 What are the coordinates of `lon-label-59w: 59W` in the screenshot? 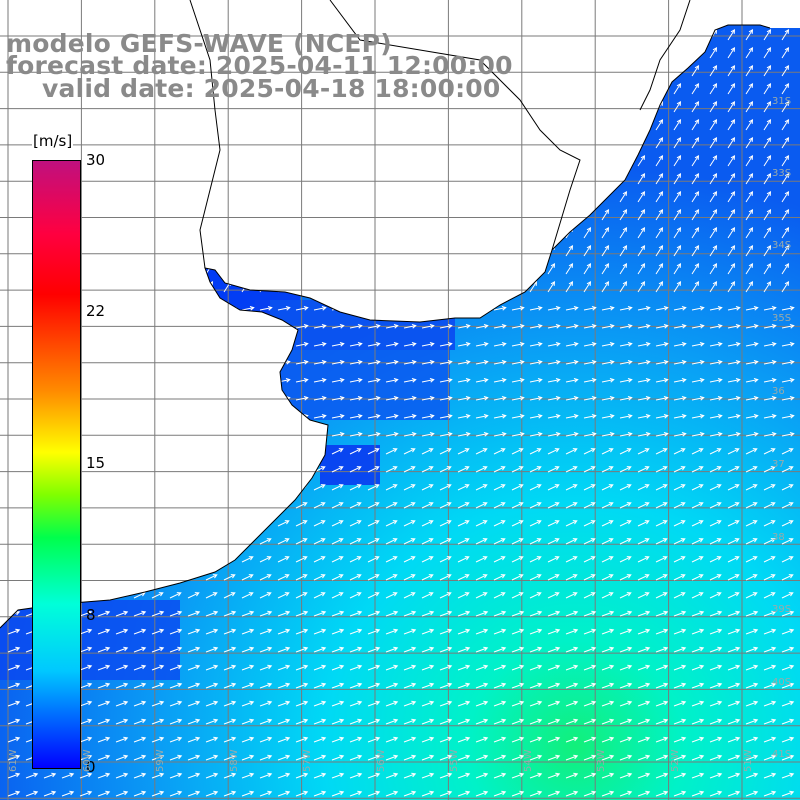 It's located at (160, 760).